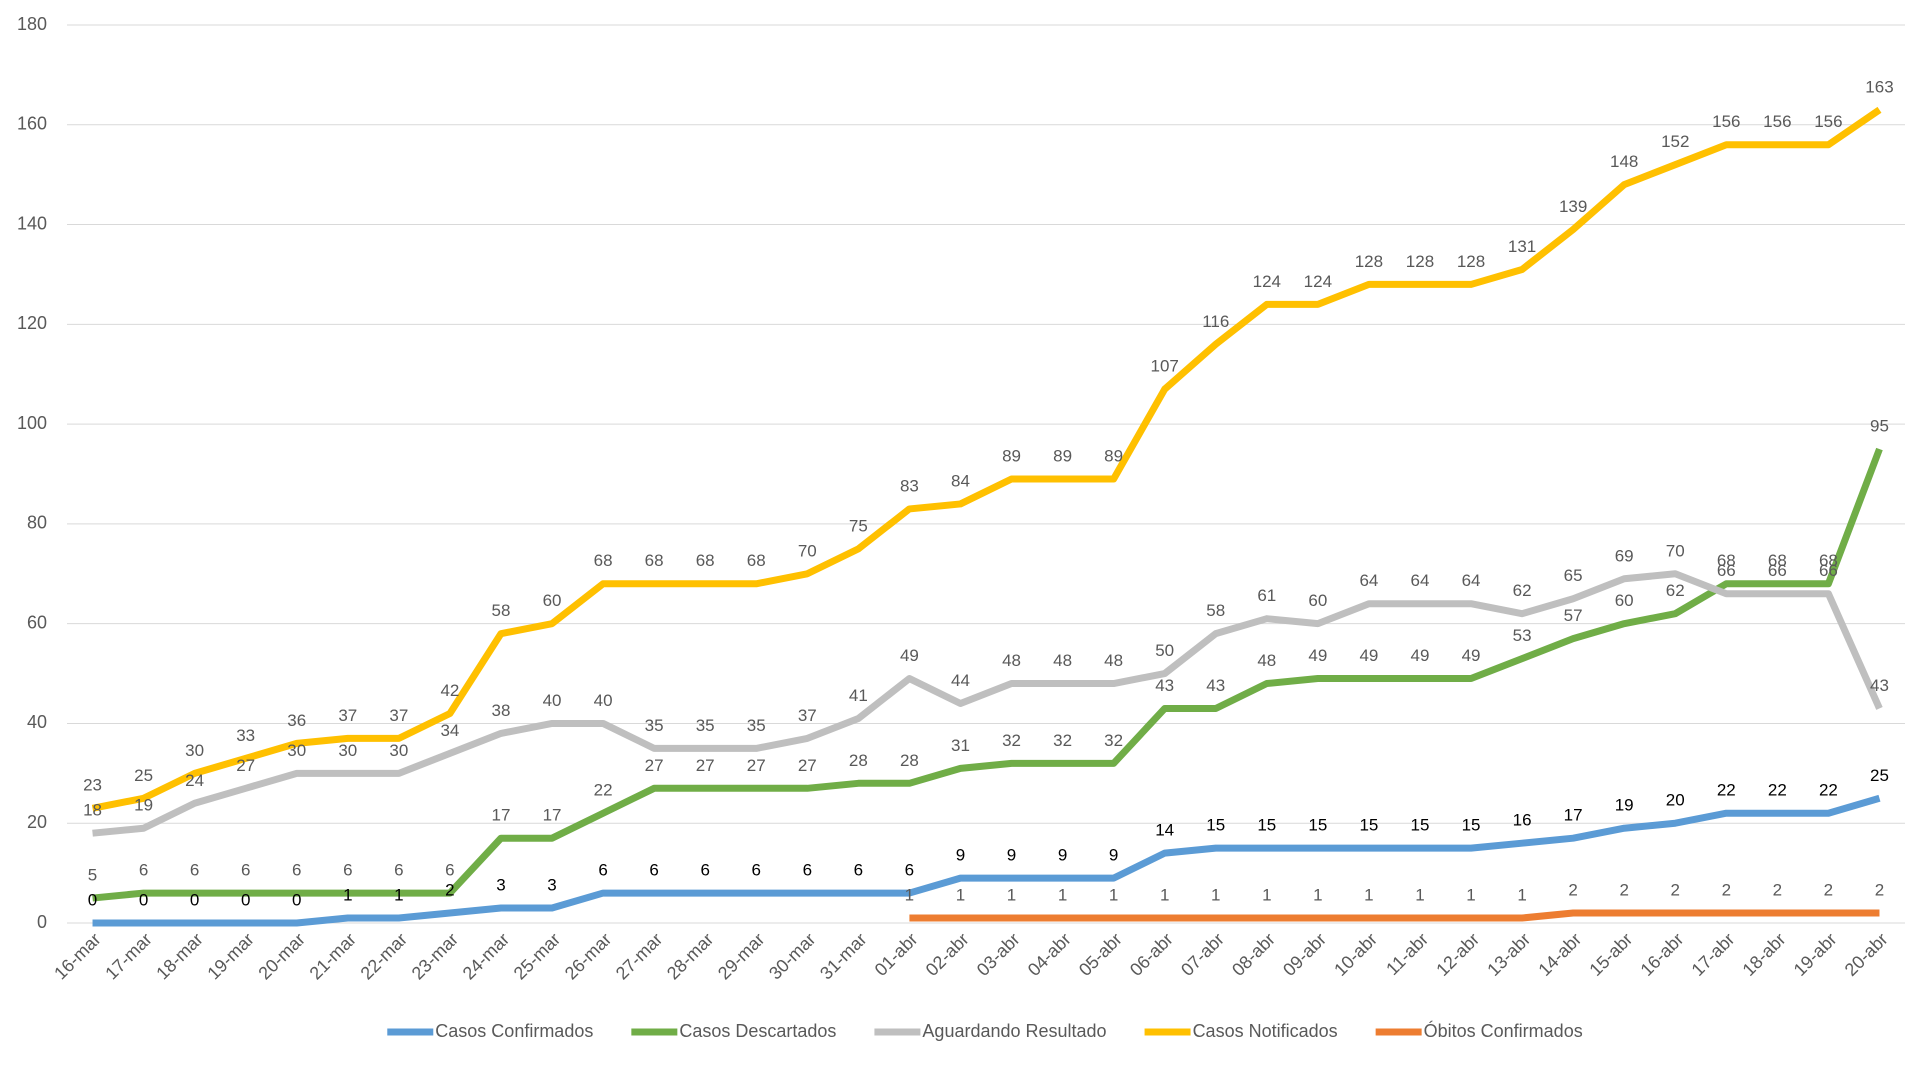 Image resolution: width=1920 pixels, height=1066 pixels. What do you see at coordinates (37, 523) in the screenshot?
I see `y-tick-label: 80` at bounding box center [37, 523].